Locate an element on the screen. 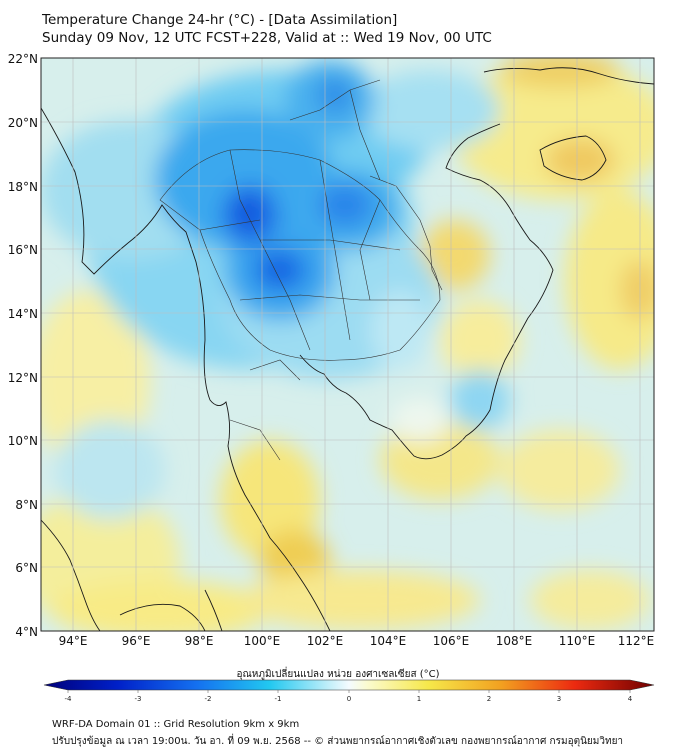 This screenshot has width=676, height=756. cb-tick-m1: -1 is located at coordinates (278, 699).